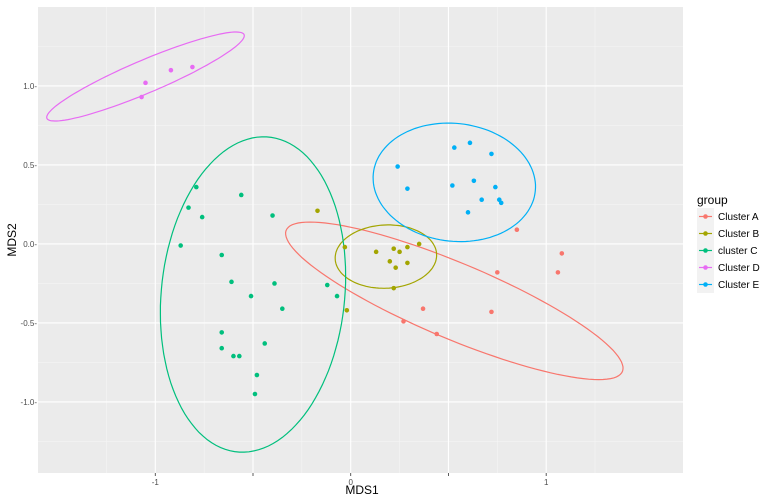 The width and height of the screenshot is (765, 501). Describe the element at coordinates (454, 182) in the screenshot. I see `ellipse-cluster-e` at that location.